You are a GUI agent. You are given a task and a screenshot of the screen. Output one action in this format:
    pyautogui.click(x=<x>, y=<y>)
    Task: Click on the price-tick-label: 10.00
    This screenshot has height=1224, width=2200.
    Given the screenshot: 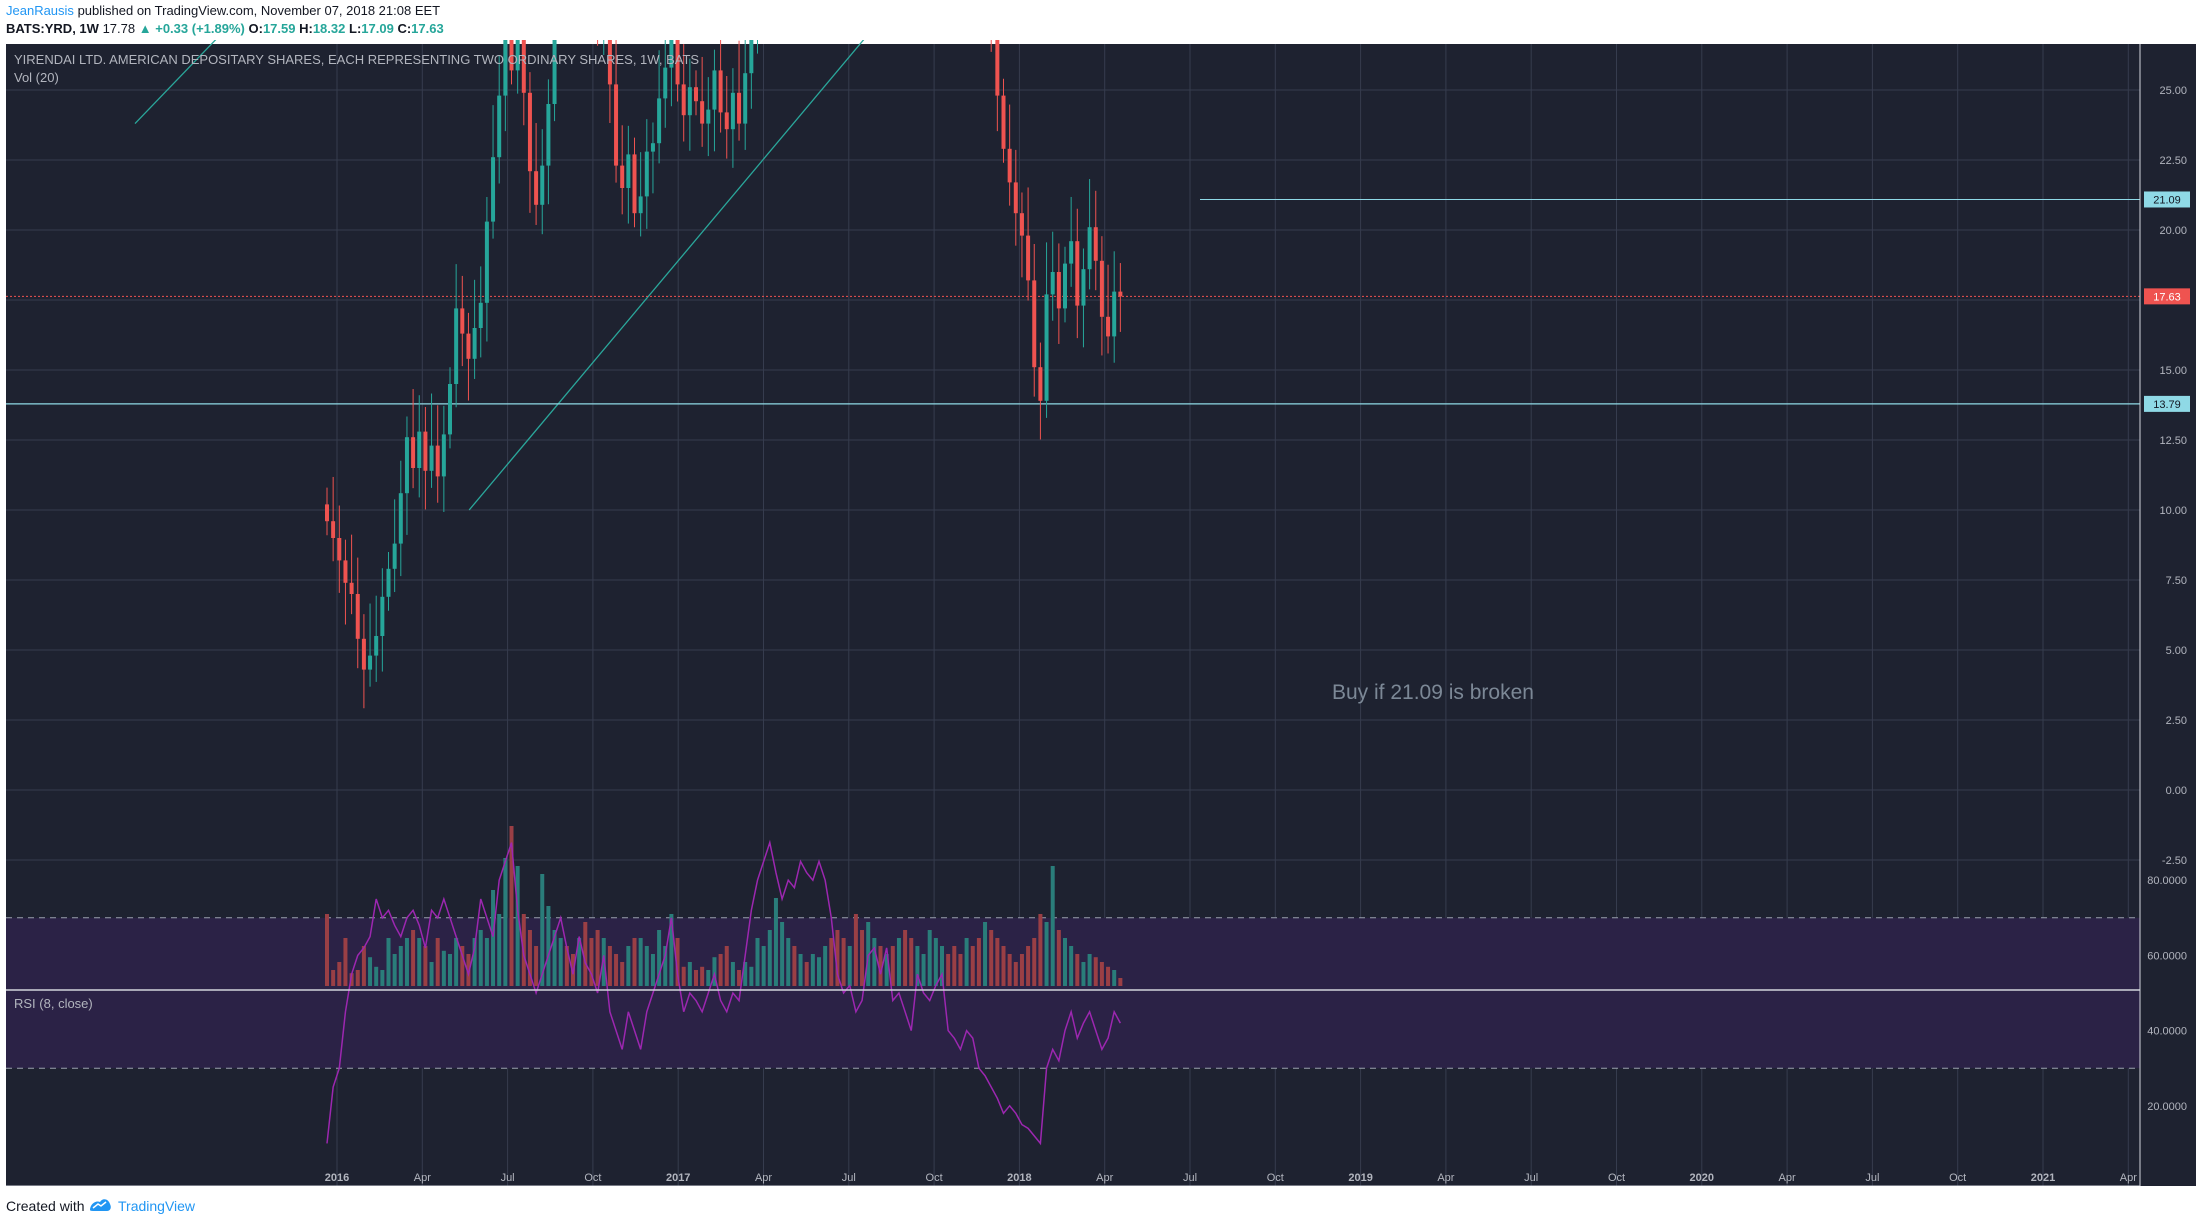 What is the action you would take?
    pyautogui.click(x=2173, y=511)
    